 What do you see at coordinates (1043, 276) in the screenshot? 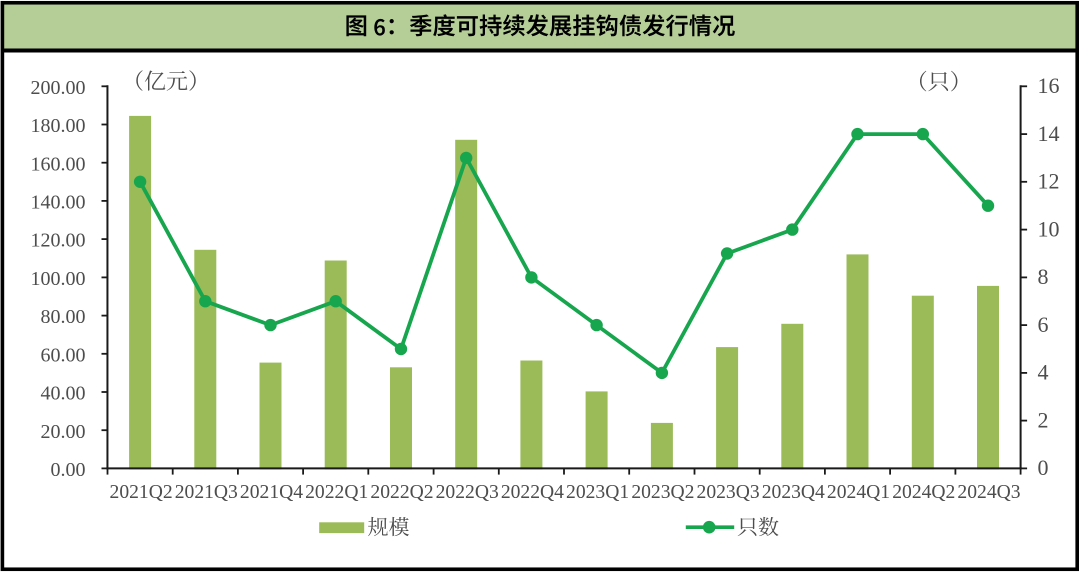
I see `svg-text: 8` at bounding box center [1043, 276].